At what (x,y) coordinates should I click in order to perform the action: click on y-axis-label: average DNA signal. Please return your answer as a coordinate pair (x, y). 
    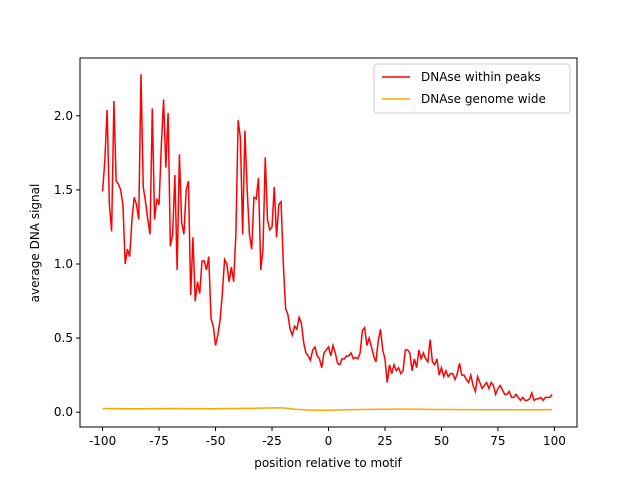
    Looking at the image, I should click on (35, 243).